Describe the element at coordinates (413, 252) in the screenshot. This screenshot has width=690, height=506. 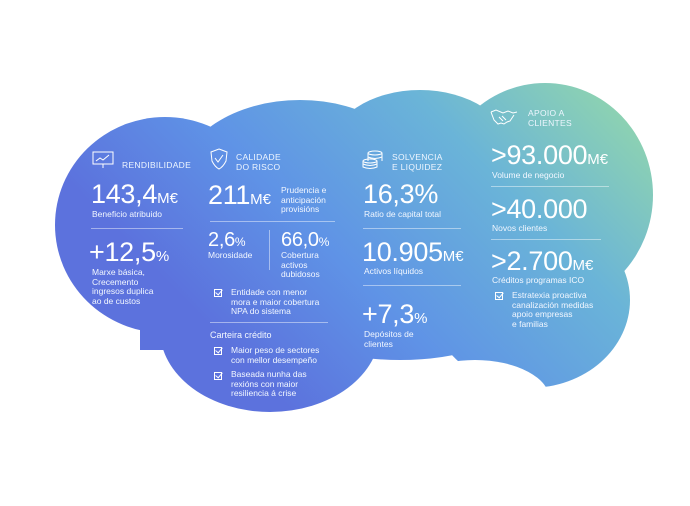
I see `activos-value: 10.905M€` at that location.